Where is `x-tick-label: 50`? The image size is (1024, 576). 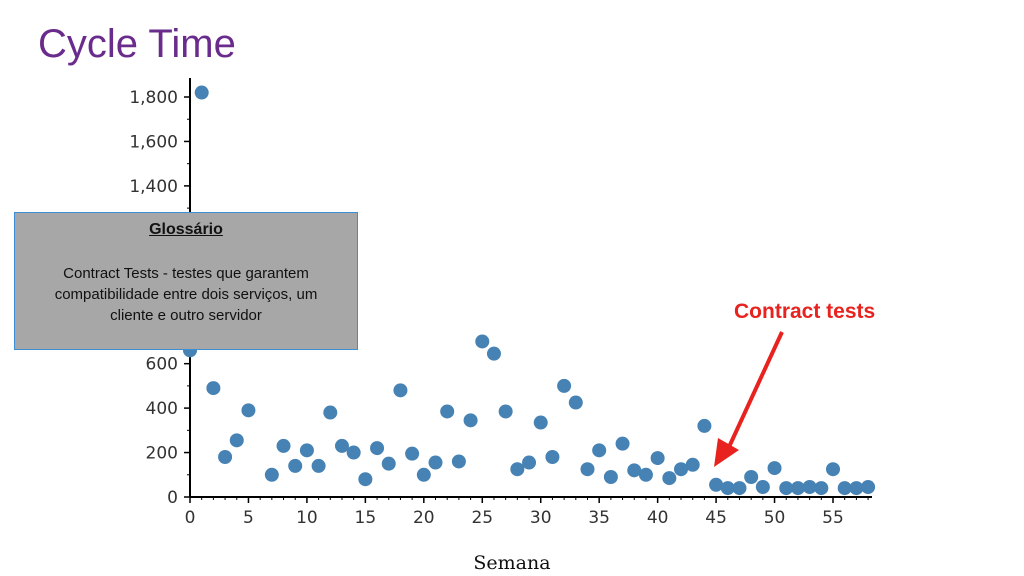
x-tick-label: 50 is located at coordinates (775, 518).